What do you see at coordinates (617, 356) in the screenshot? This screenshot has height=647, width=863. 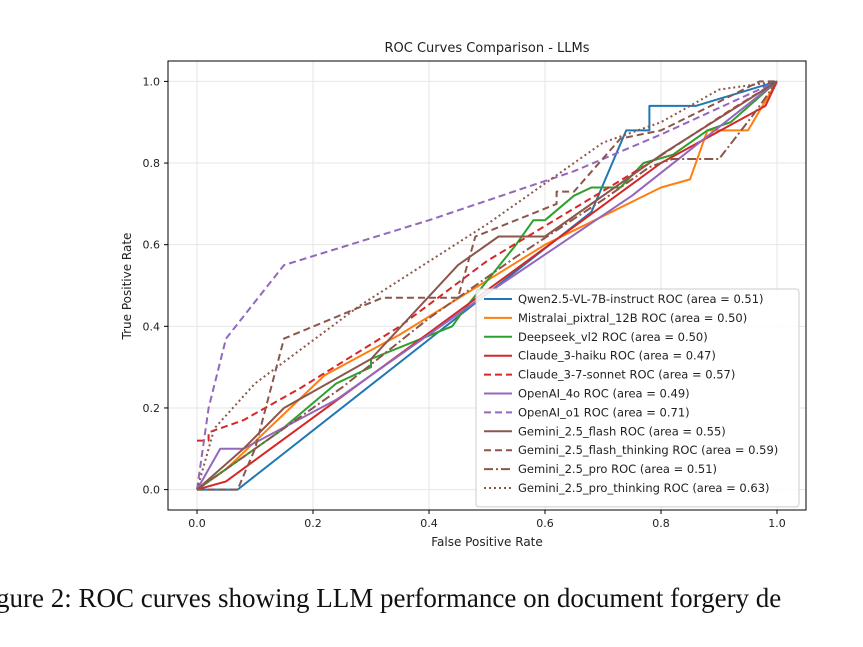 I see `legend-label: Claude_3-haiku ROC (area = 0.47)` at bounding box center [617, 356].